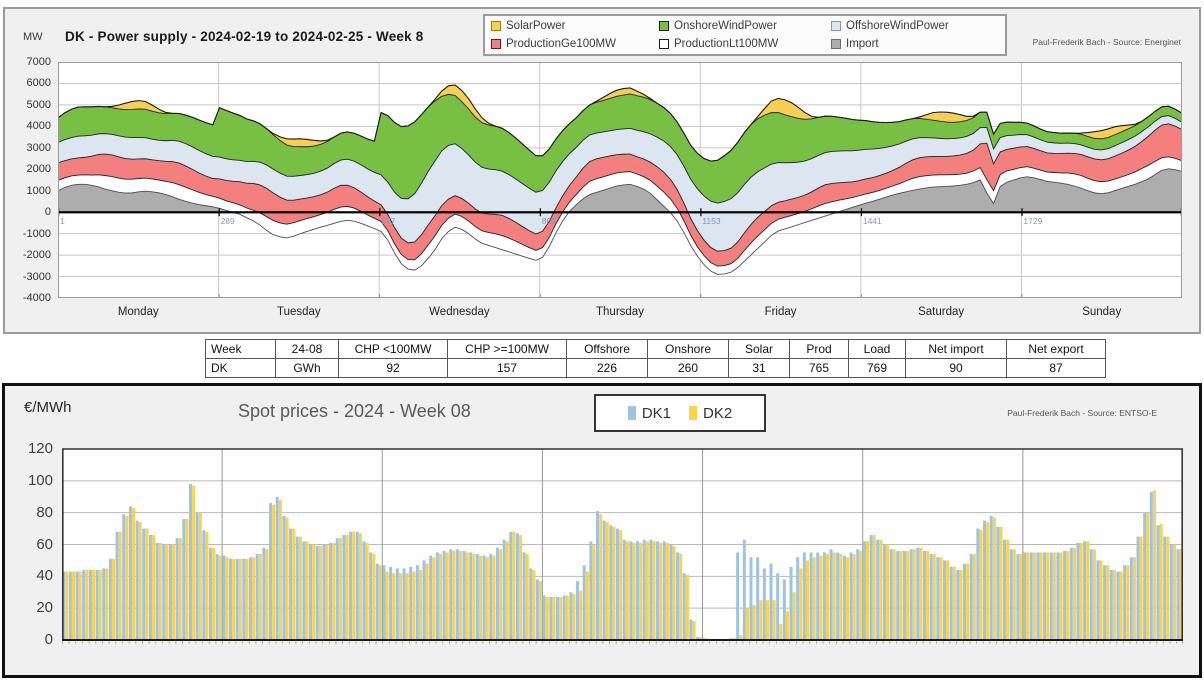  What do you see at coordinates (1102, 312) in the screenshot?
I see `power-day-label-sunday: Sunday` at bounding box center [1102, 312].